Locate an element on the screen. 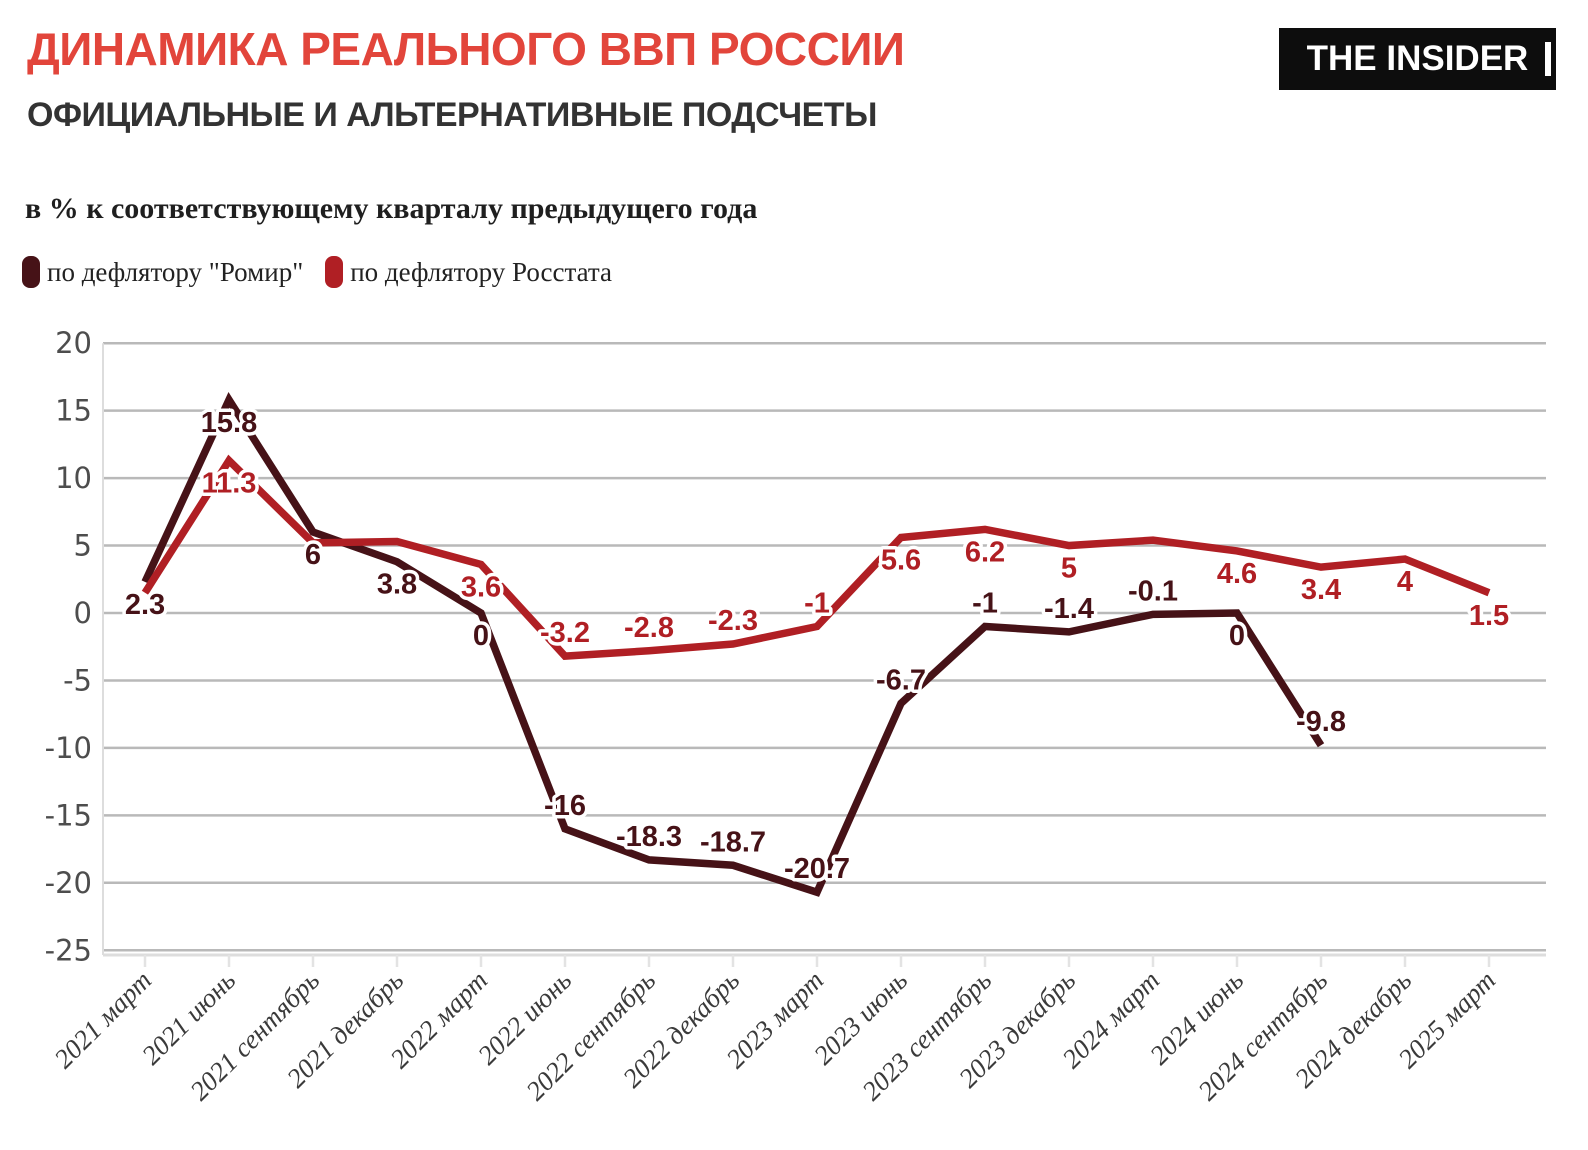 This screenshot has width=1588, height=1150. rosstat-swatch-icon is located at coordinates (334, 272).